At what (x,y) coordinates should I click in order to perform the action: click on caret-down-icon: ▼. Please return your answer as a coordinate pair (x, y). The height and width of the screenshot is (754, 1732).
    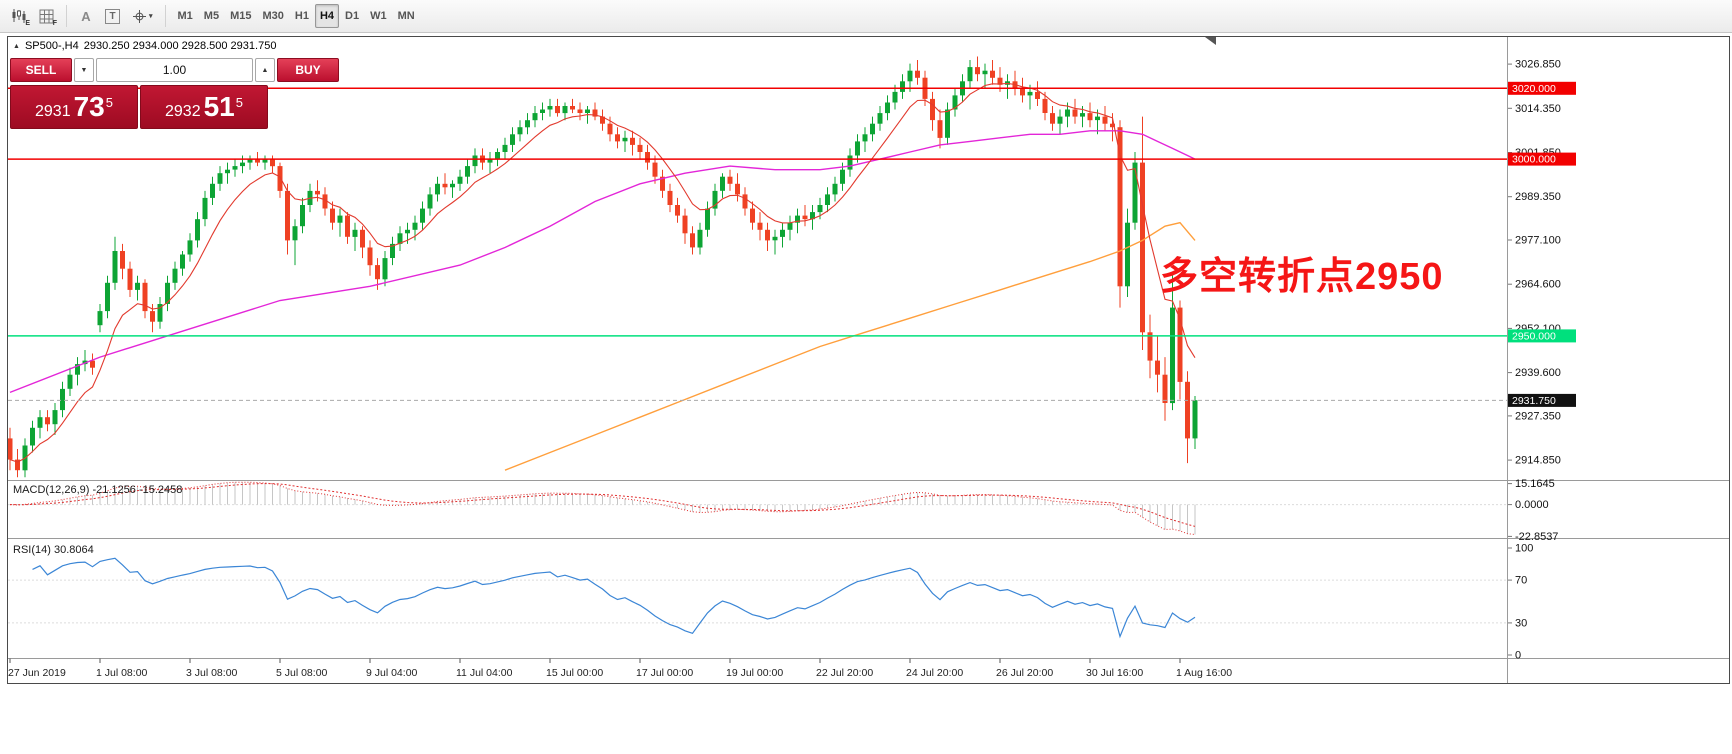
    Looking at the image, I should click on (84, 70).